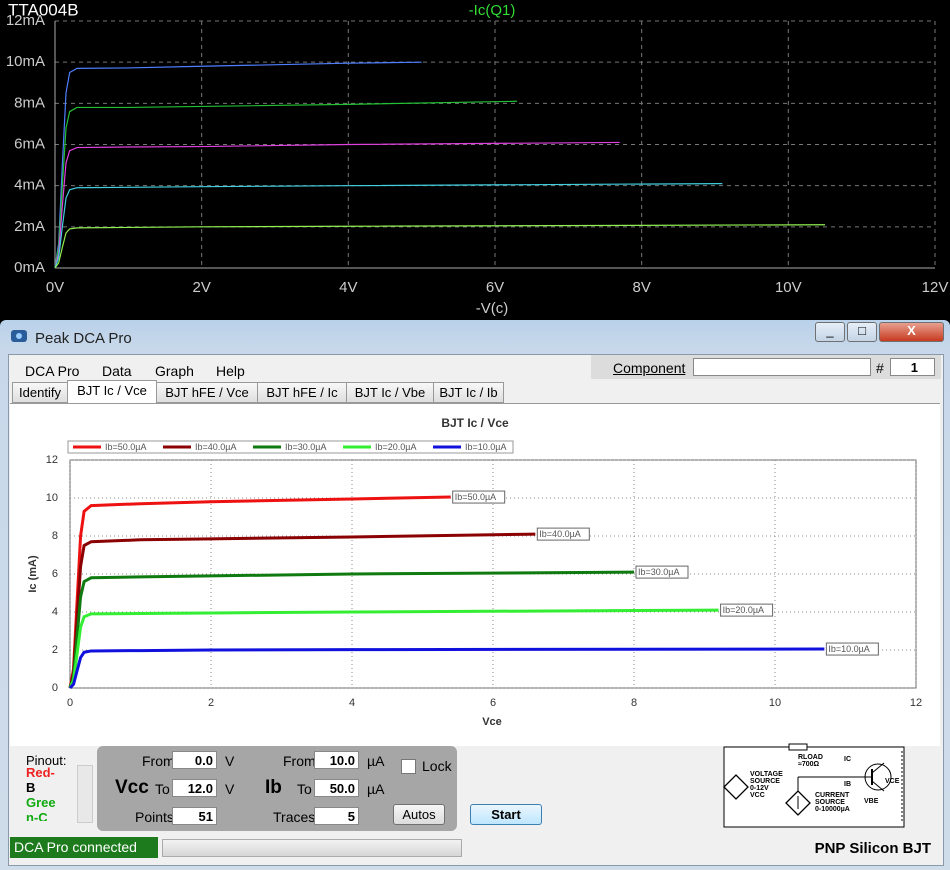 This screenshot has width=950, height=870. I want to click on x-tick-label: 6V, so click(495, 287).